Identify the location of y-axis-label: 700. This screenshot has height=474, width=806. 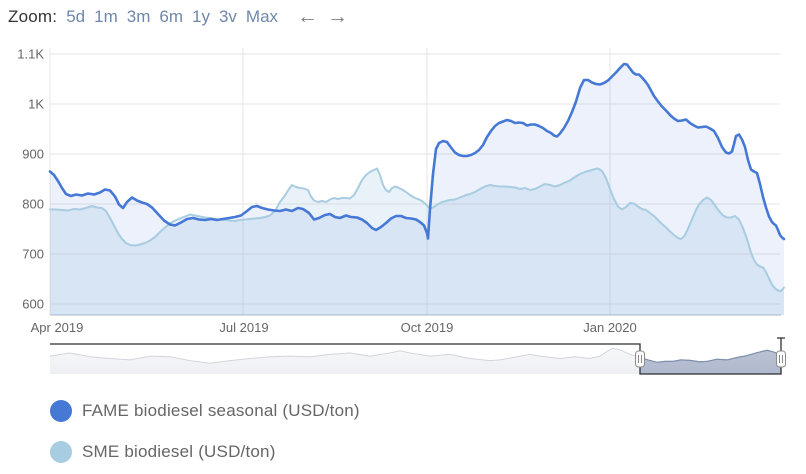
(33, 254).